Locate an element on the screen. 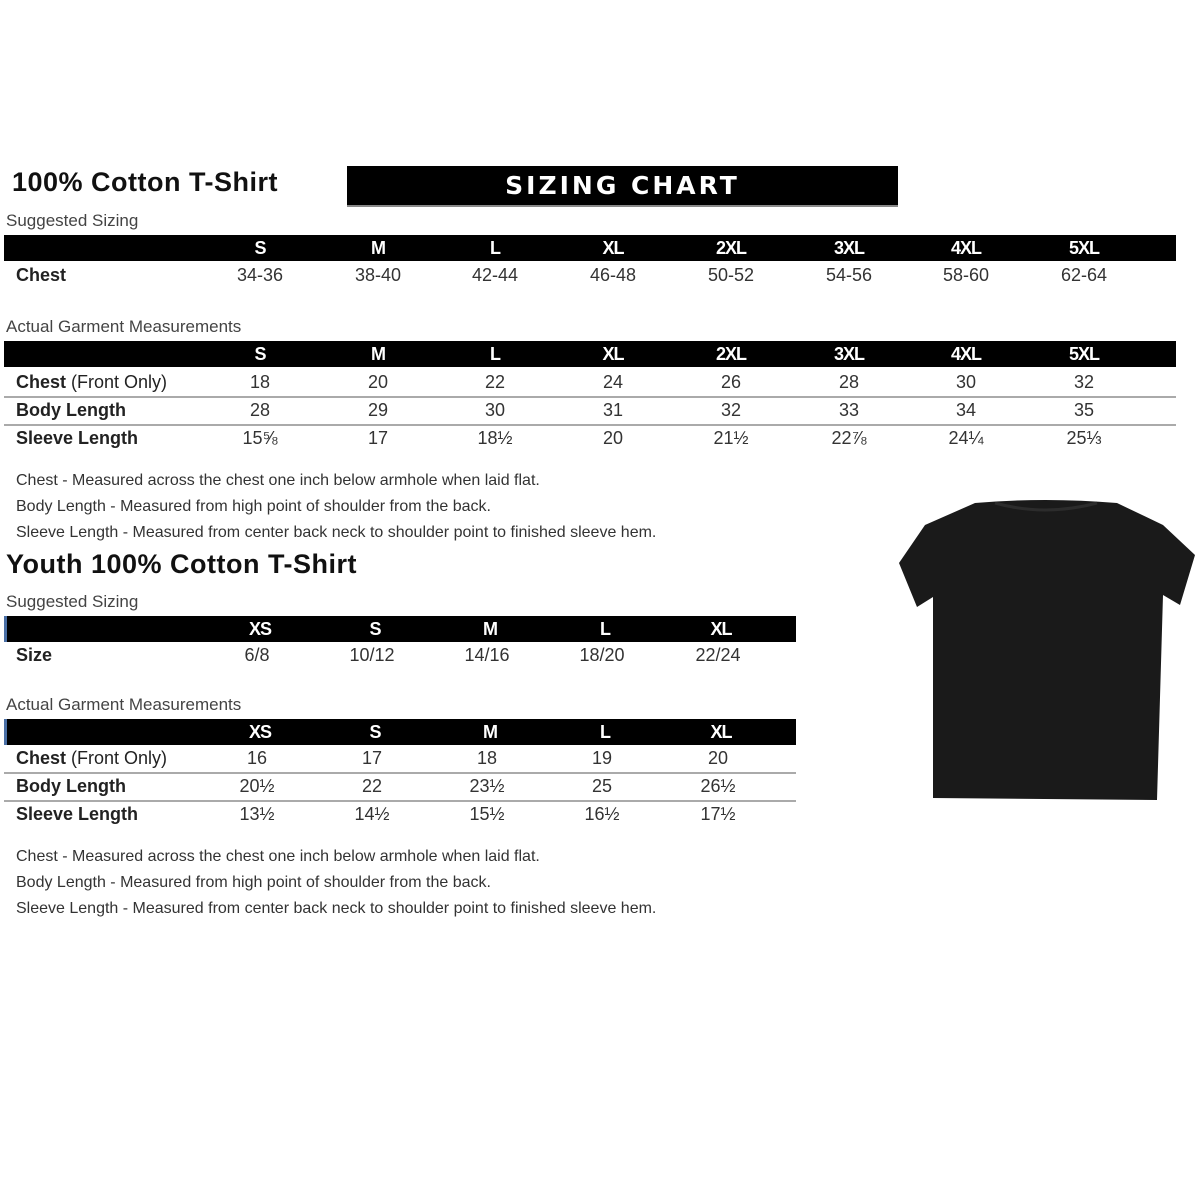 Image resolution: width=1200 pixels, height=1200 pixels. adult-actual-label: Actual Garment Measurements is located at coordinates (124, 326).